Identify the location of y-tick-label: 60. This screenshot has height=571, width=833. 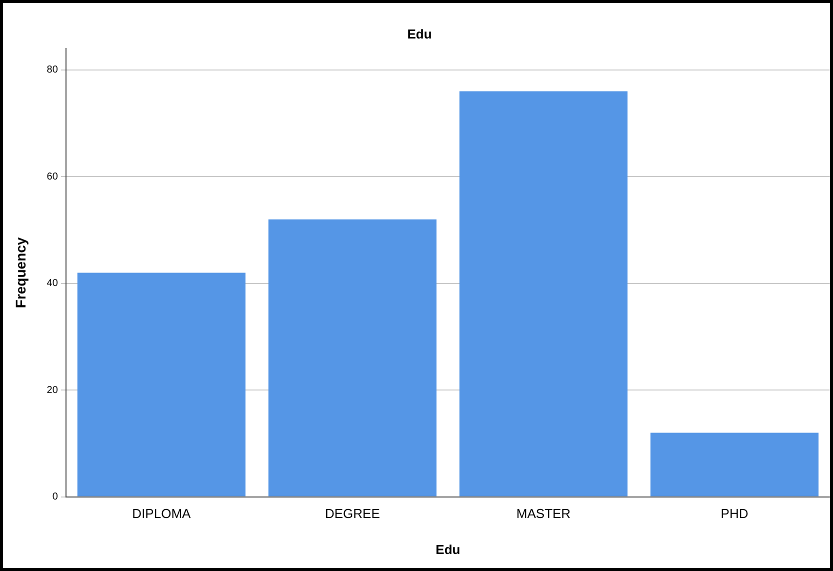
(52, 176).